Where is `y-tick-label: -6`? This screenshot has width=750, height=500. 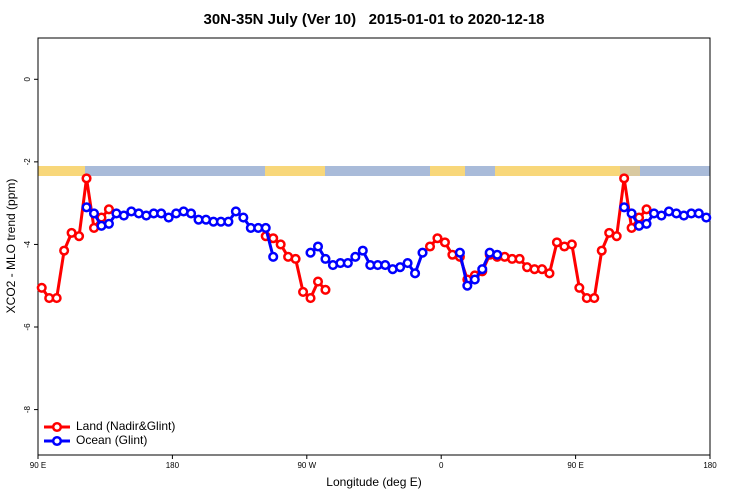
y-tick-label: -6 is located at coordinates (27, 327).